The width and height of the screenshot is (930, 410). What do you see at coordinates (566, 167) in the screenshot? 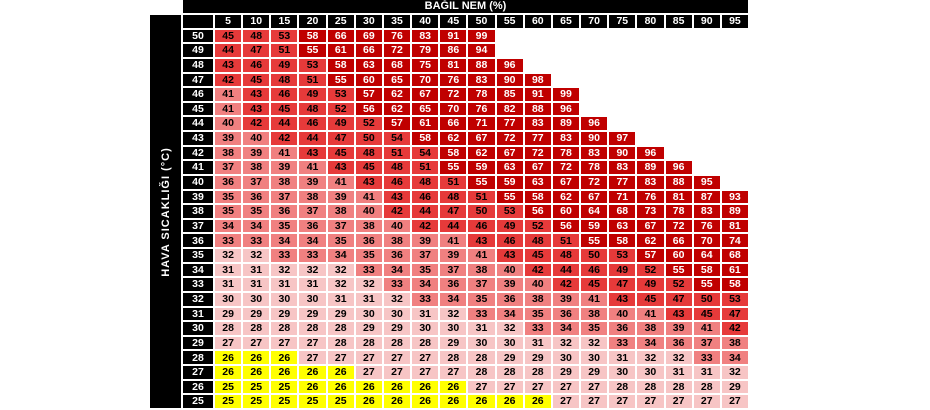
I see `heat-index-cell: 72` at bounding box center [566, 167].